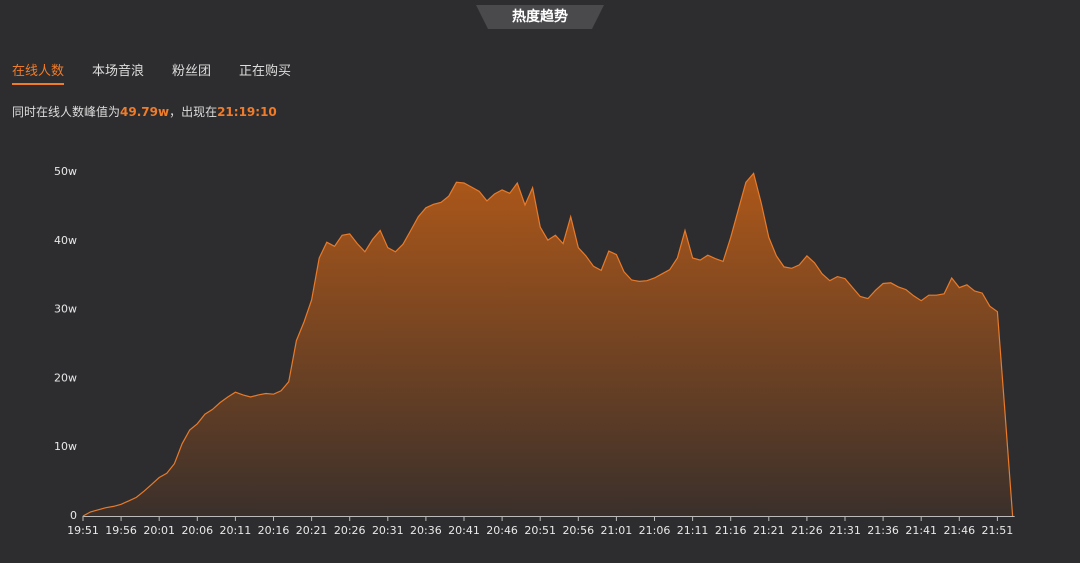 This screenshot has height=563, width=1080. I want to click on x-tick-label: 21:46, so click(959, 530).